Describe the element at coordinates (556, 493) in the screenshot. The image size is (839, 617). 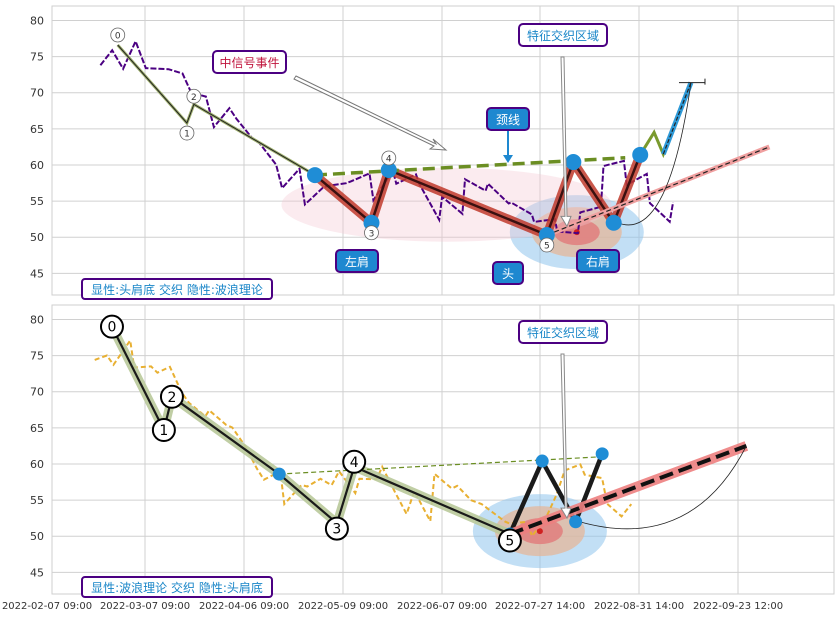
I see `hs-line` at that location.